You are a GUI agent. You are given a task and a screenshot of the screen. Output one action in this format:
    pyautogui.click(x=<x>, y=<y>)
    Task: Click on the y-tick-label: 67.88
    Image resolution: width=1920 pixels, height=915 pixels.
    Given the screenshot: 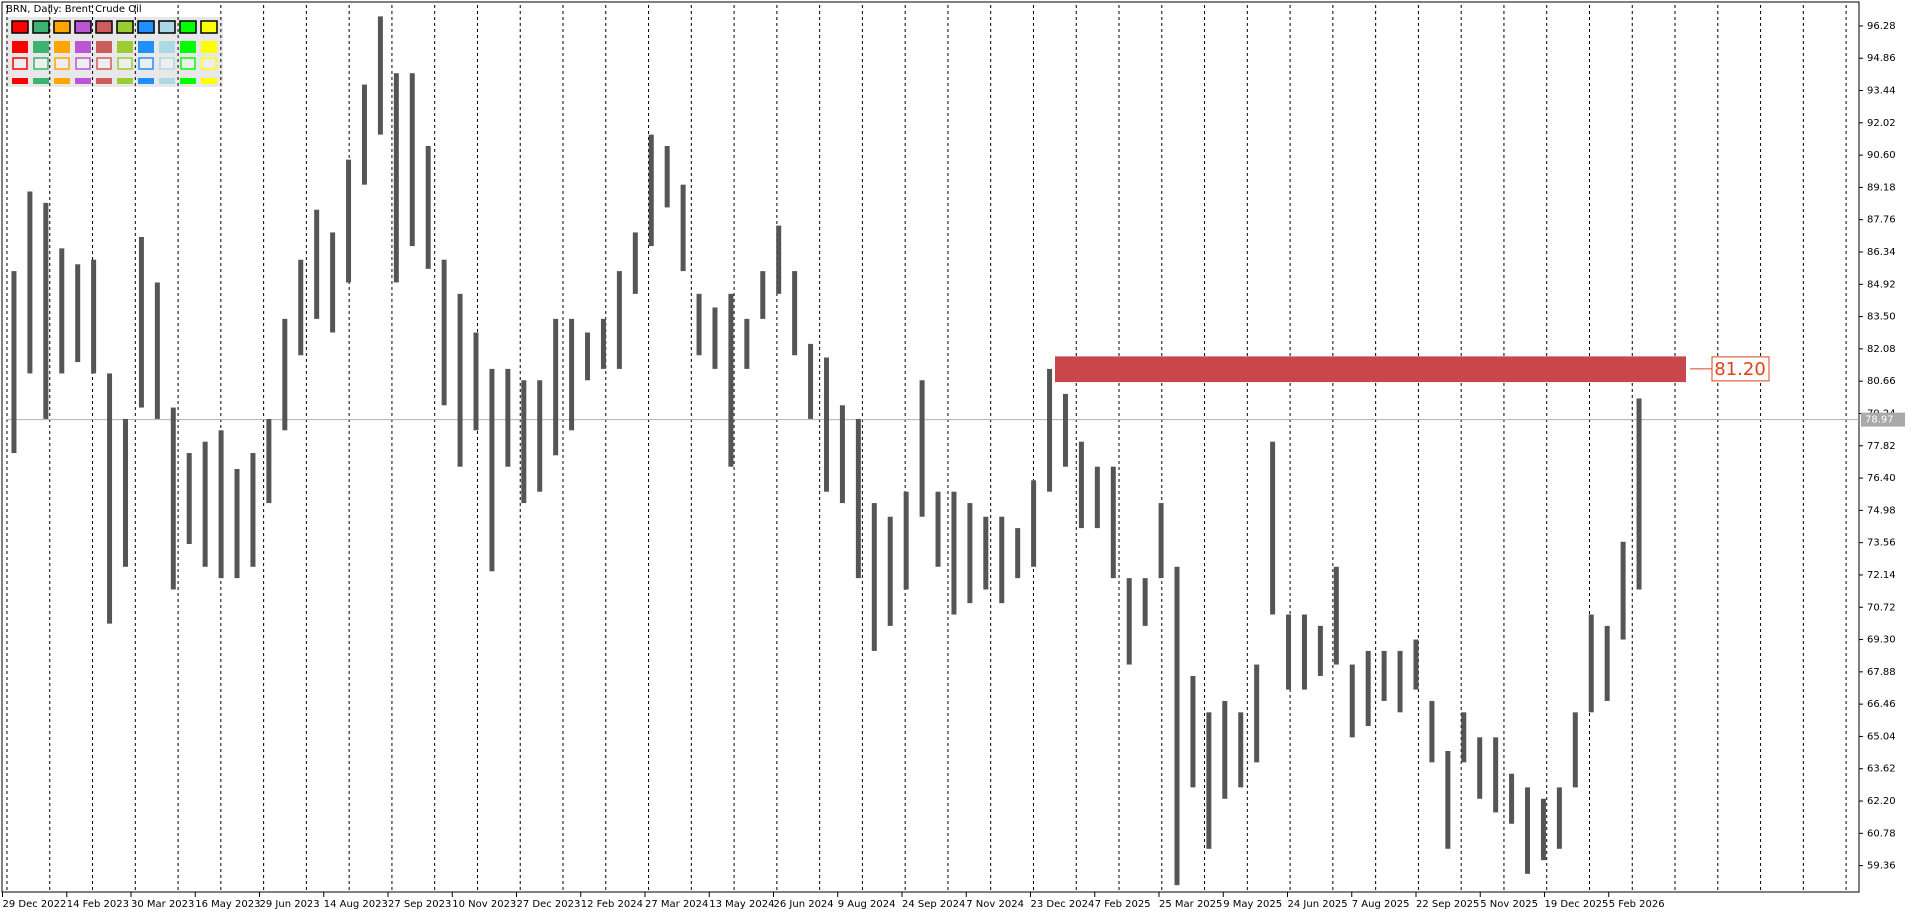 What is the action you would take?
    pyautogui.click(x=1881, y=672)
    